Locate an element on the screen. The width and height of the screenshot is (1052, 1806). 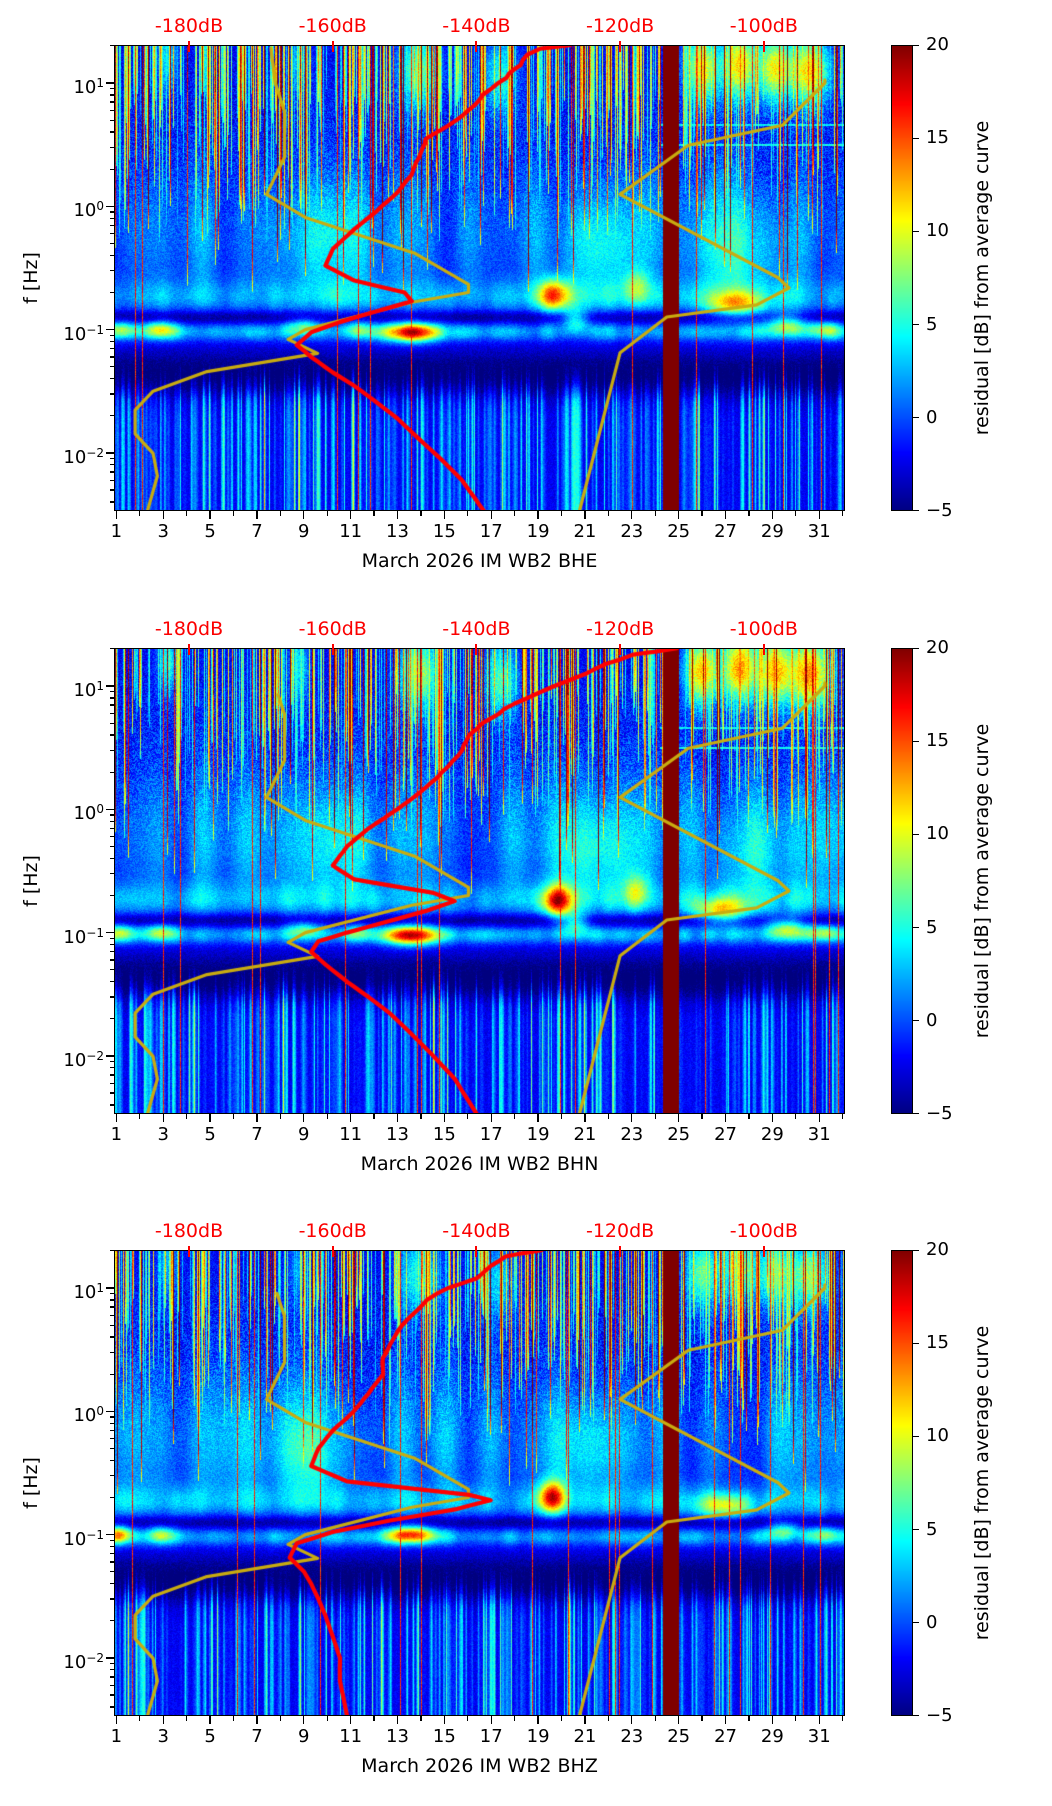
x-axis-tick-label: 29 is located at coordinates (772, 531).